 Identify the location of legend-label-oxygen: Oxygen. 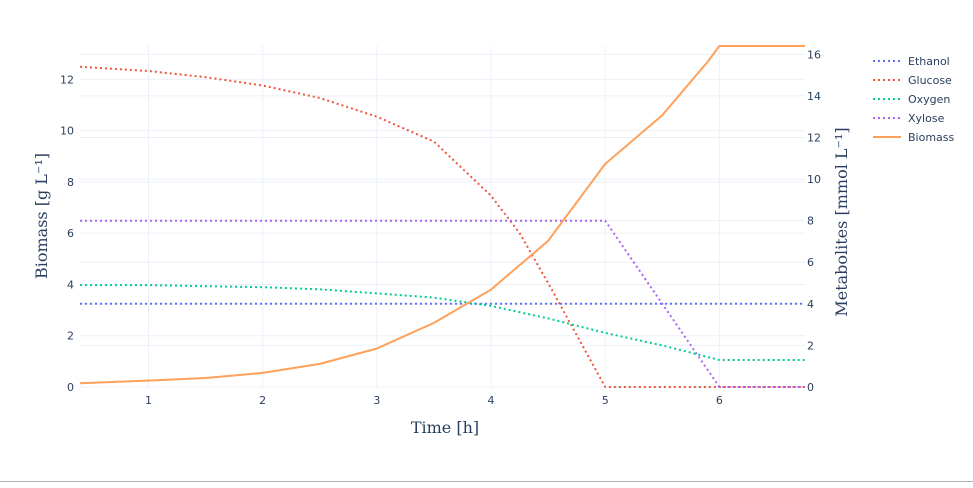
(929, 99).